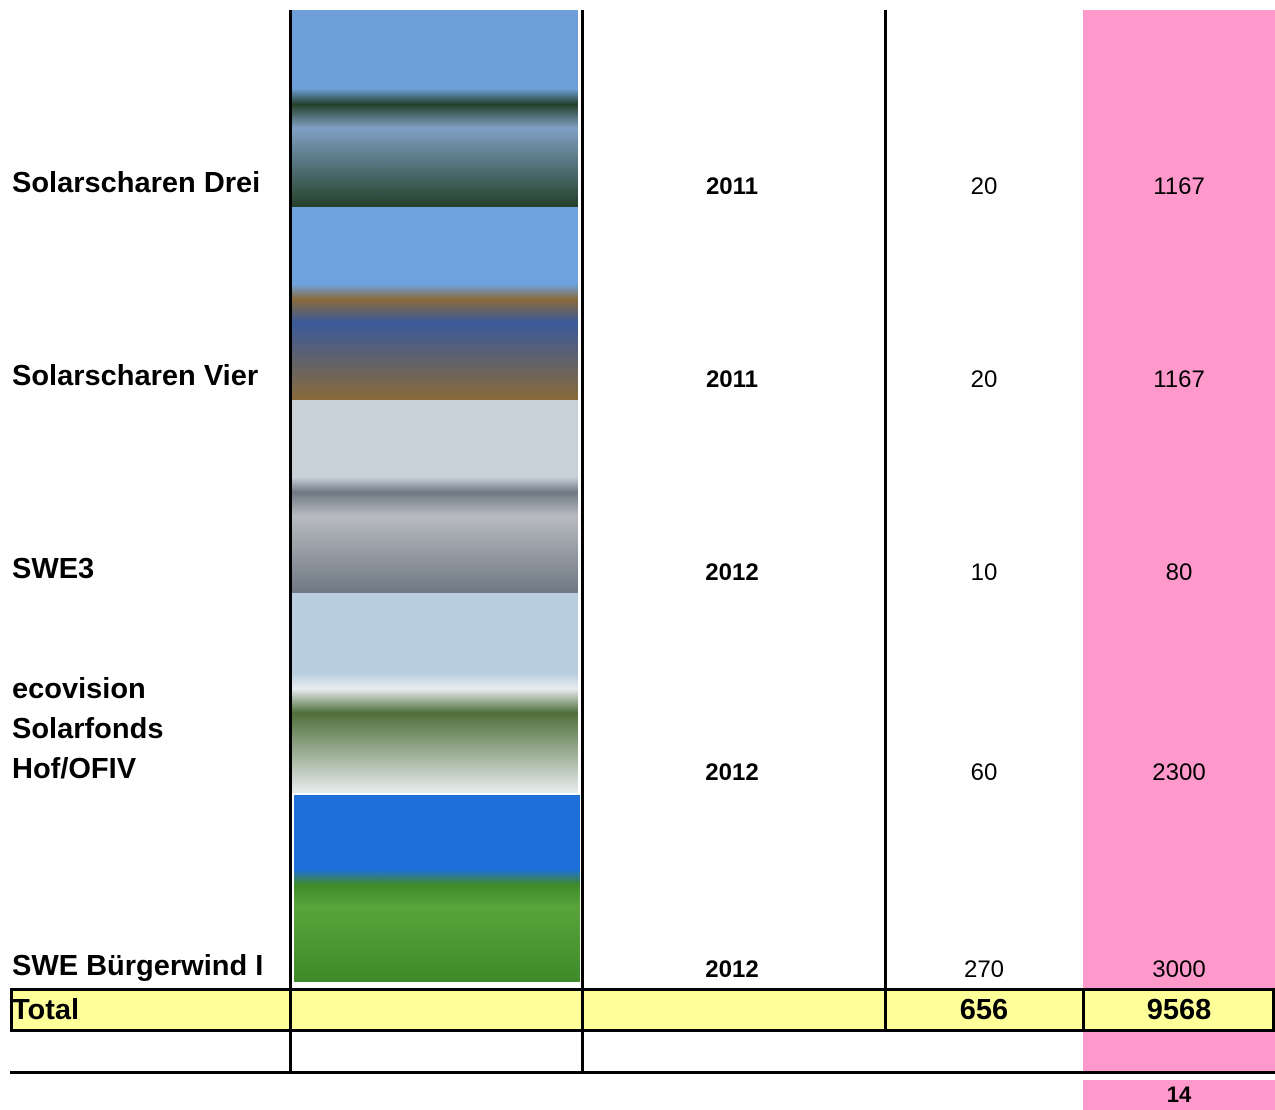 The image size is (1275, 1110). What do you see at coordinates (1179, 1009) in the screenshot?
I see `total-value: 9568` at bounding box center [1179, 1009].